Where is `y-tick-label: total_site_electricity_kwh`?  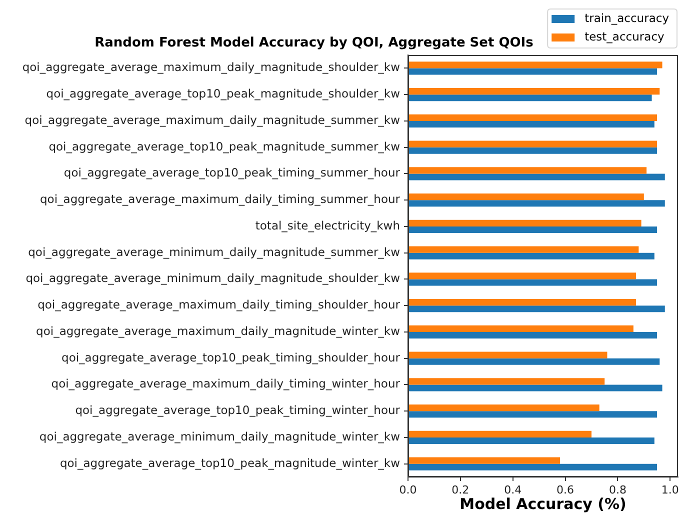
y-tick-label: total_site_electricity_kwh is located at coordinates (327, 225).